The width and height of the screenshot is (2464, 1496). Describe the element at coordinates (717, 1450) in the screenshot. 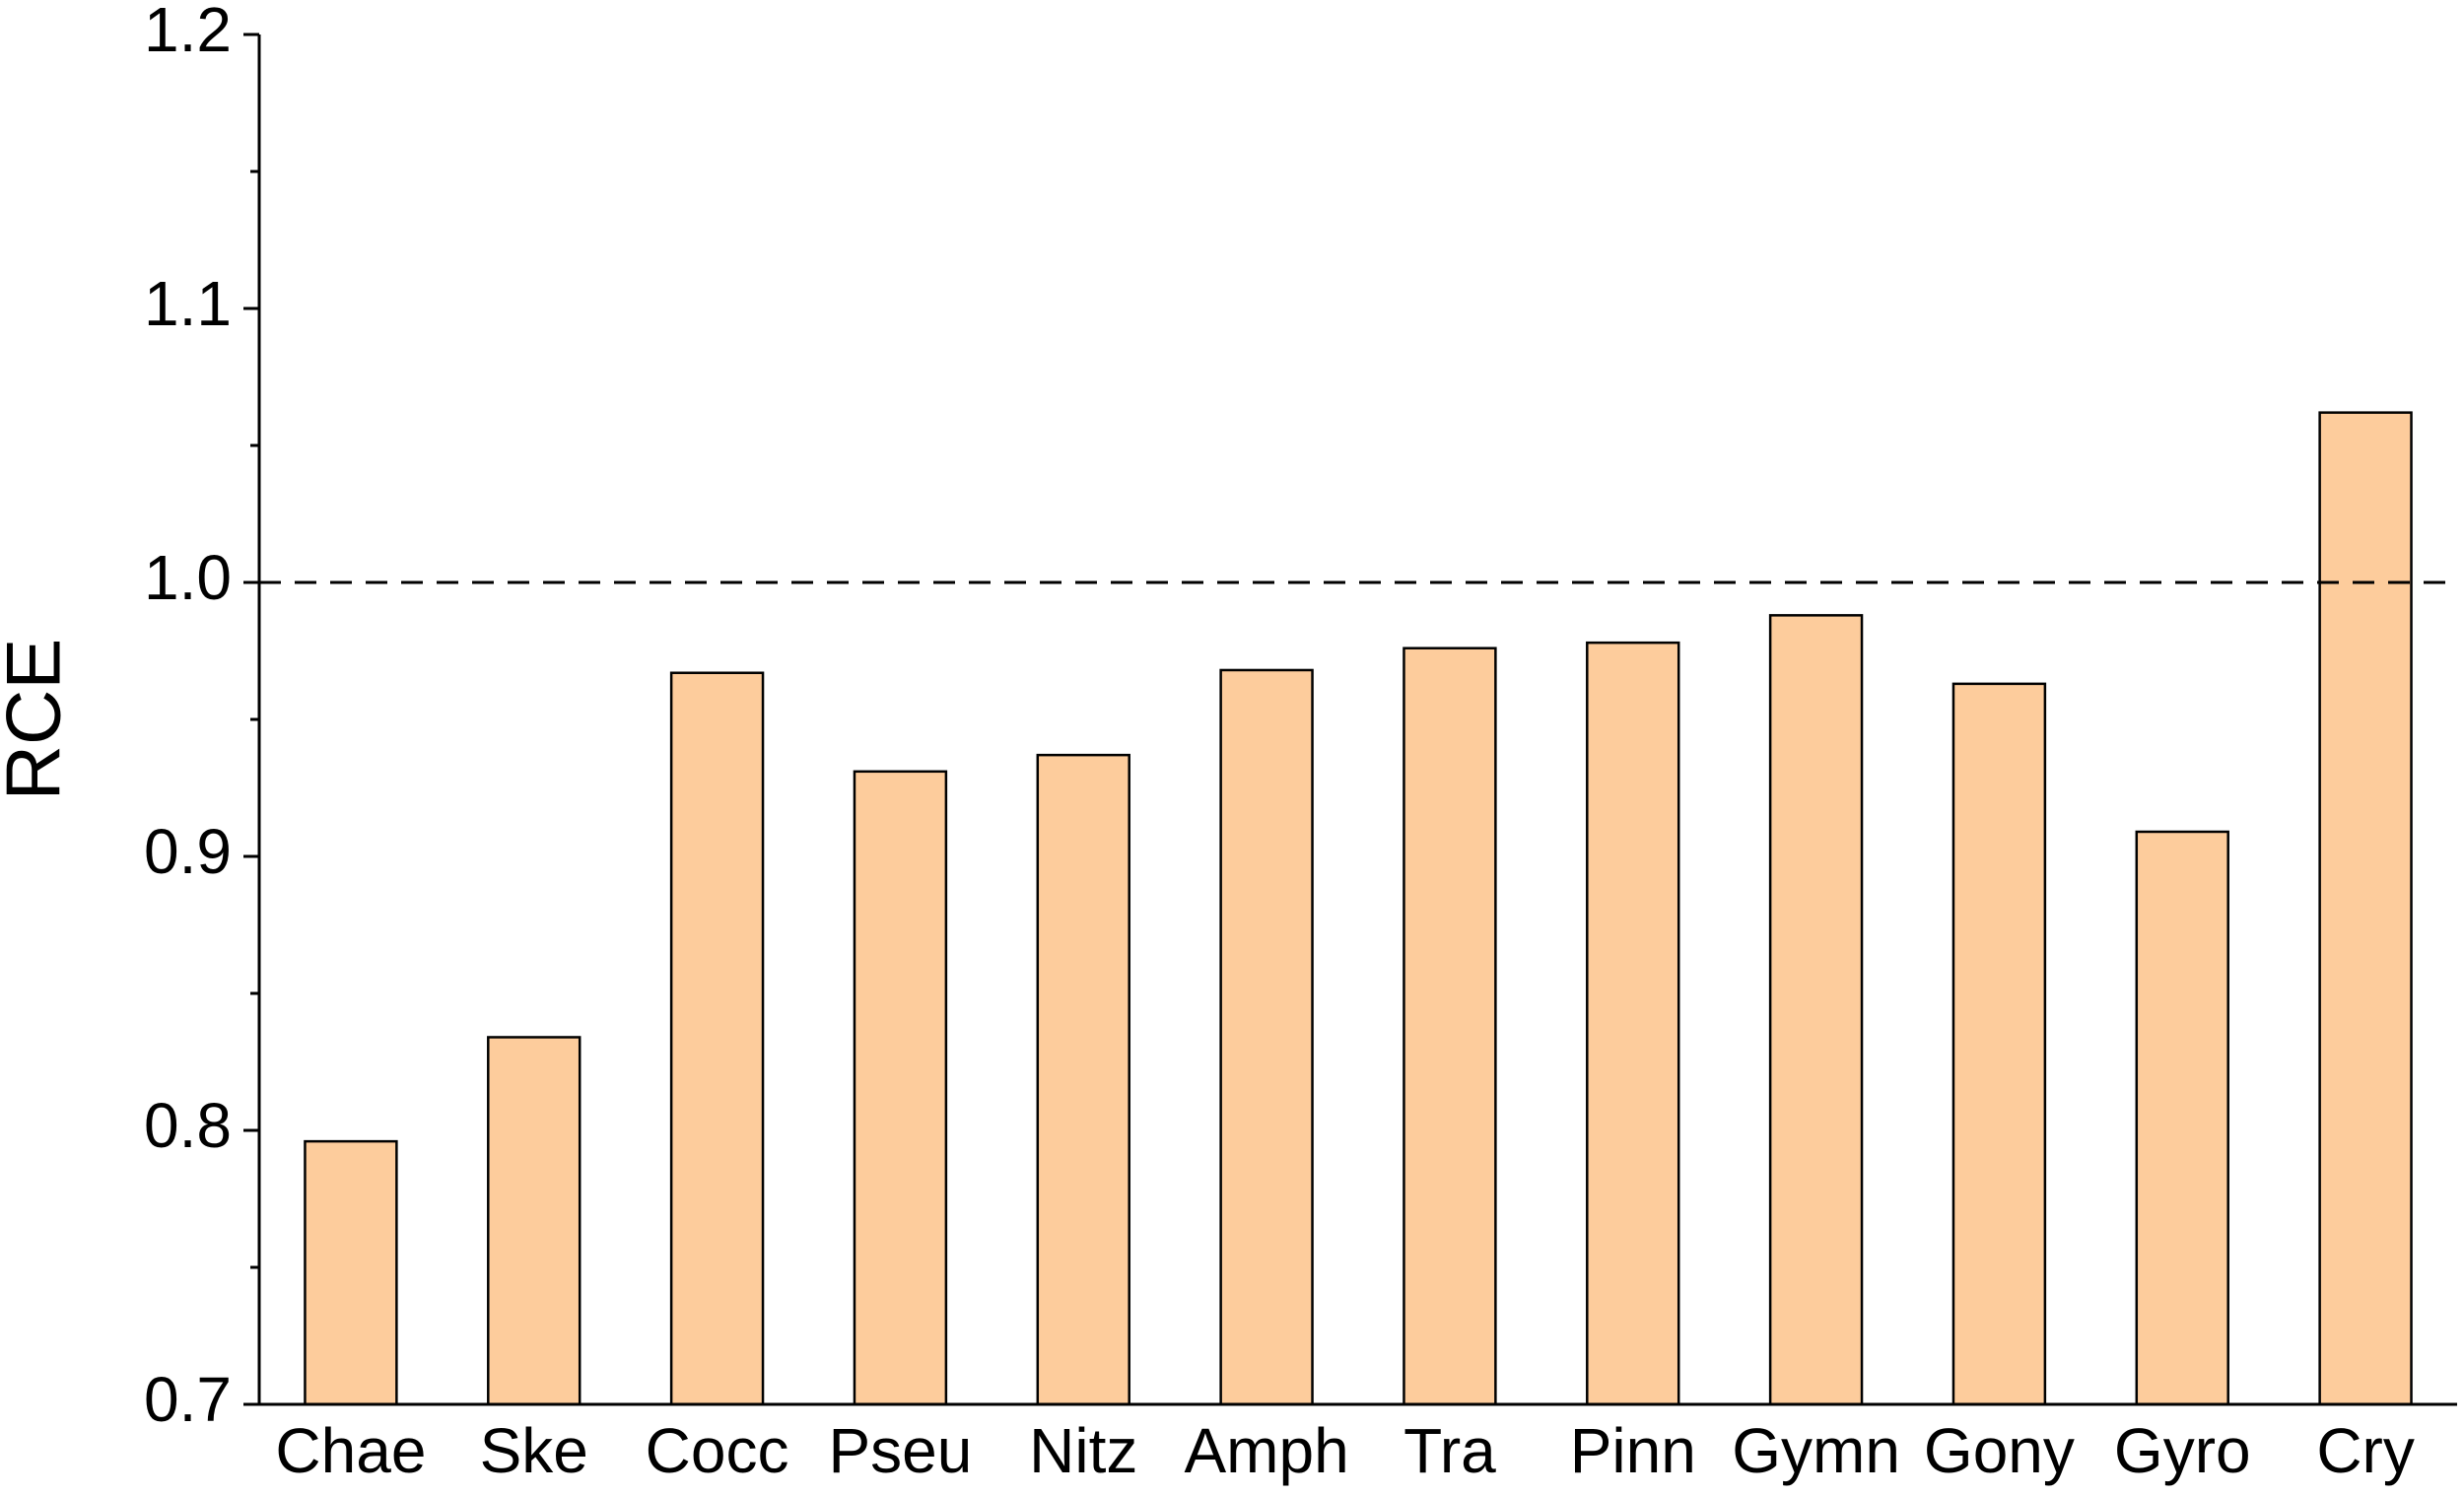

I see `x-tick-label: Cocc` at that location.